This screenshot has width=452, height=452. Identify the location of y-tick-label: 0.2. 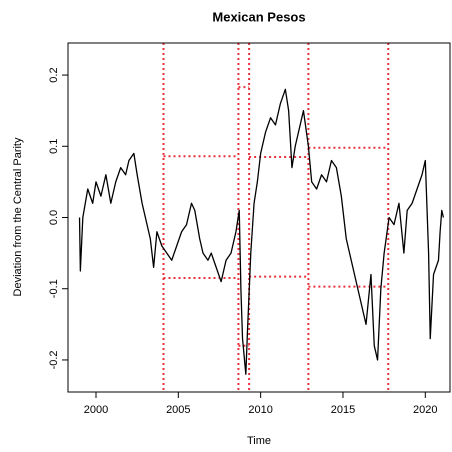
(54, 74).